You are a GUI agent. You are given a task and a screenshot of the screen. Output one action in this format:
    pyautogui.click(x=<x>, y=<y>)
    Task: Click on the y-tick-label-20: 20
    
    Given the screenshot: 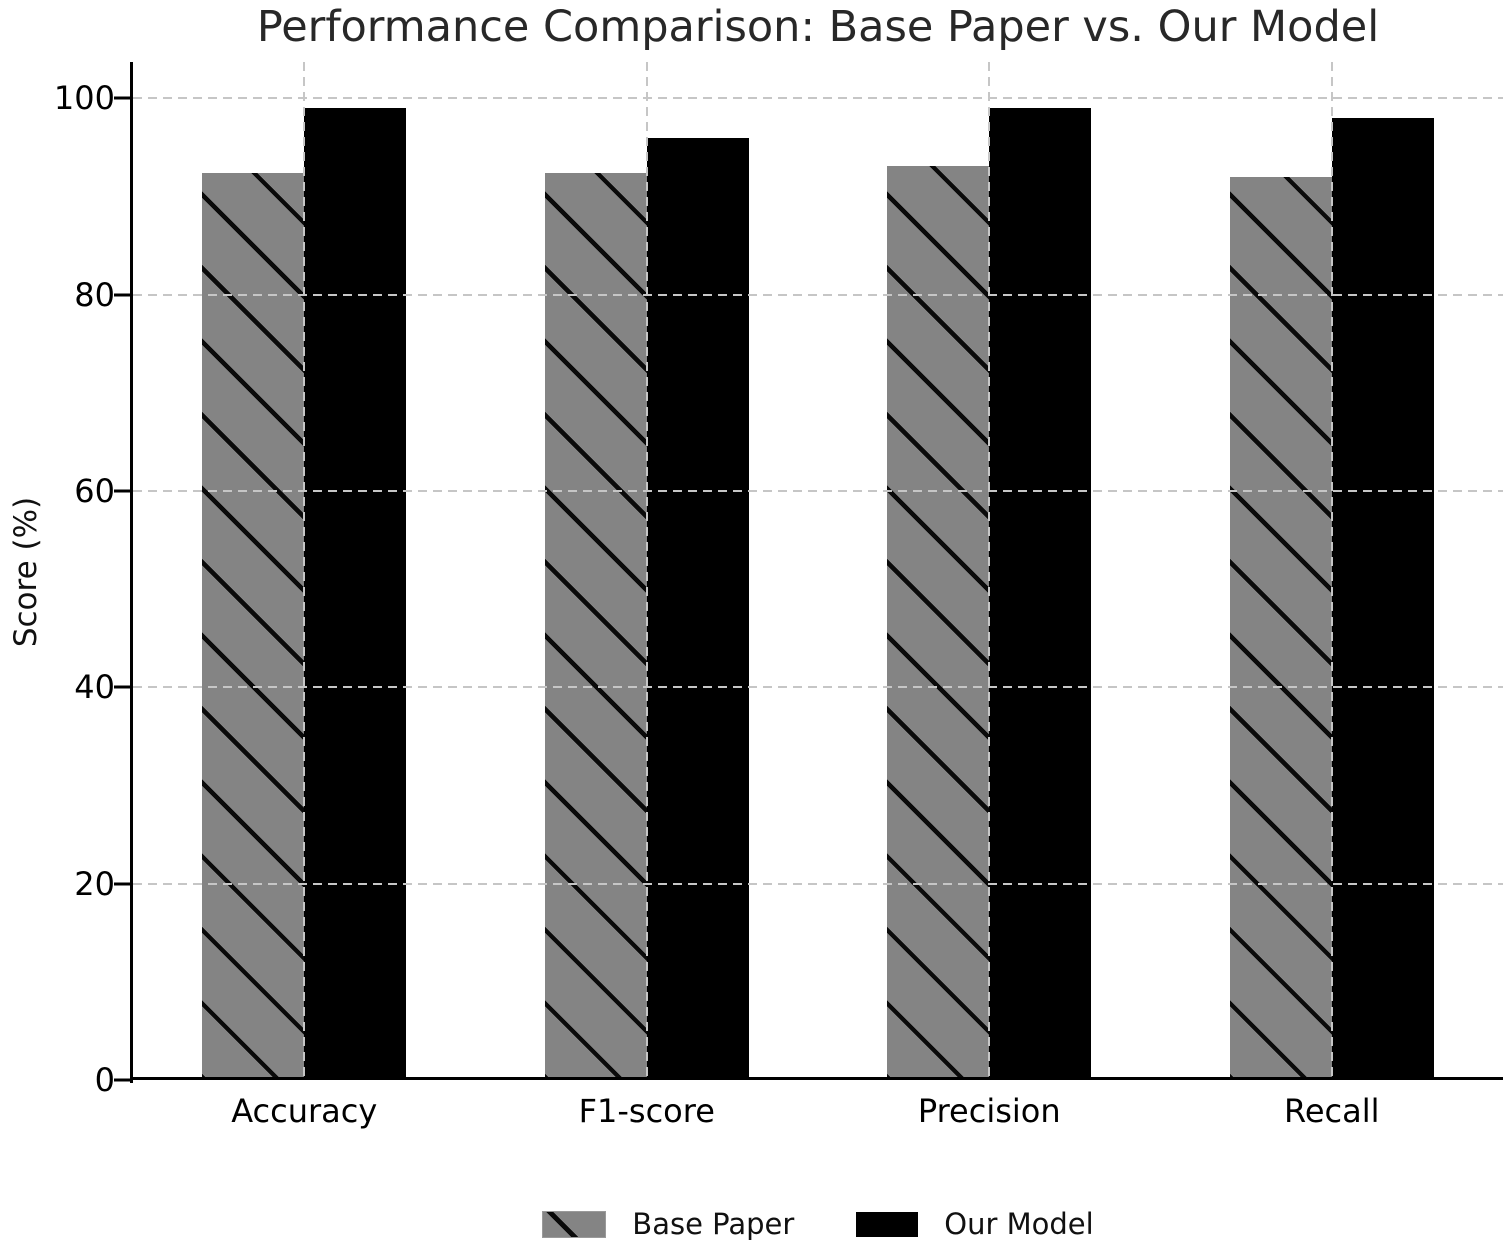 What is the action you would take?
    pyautogui.click(x=94, y=883)
    